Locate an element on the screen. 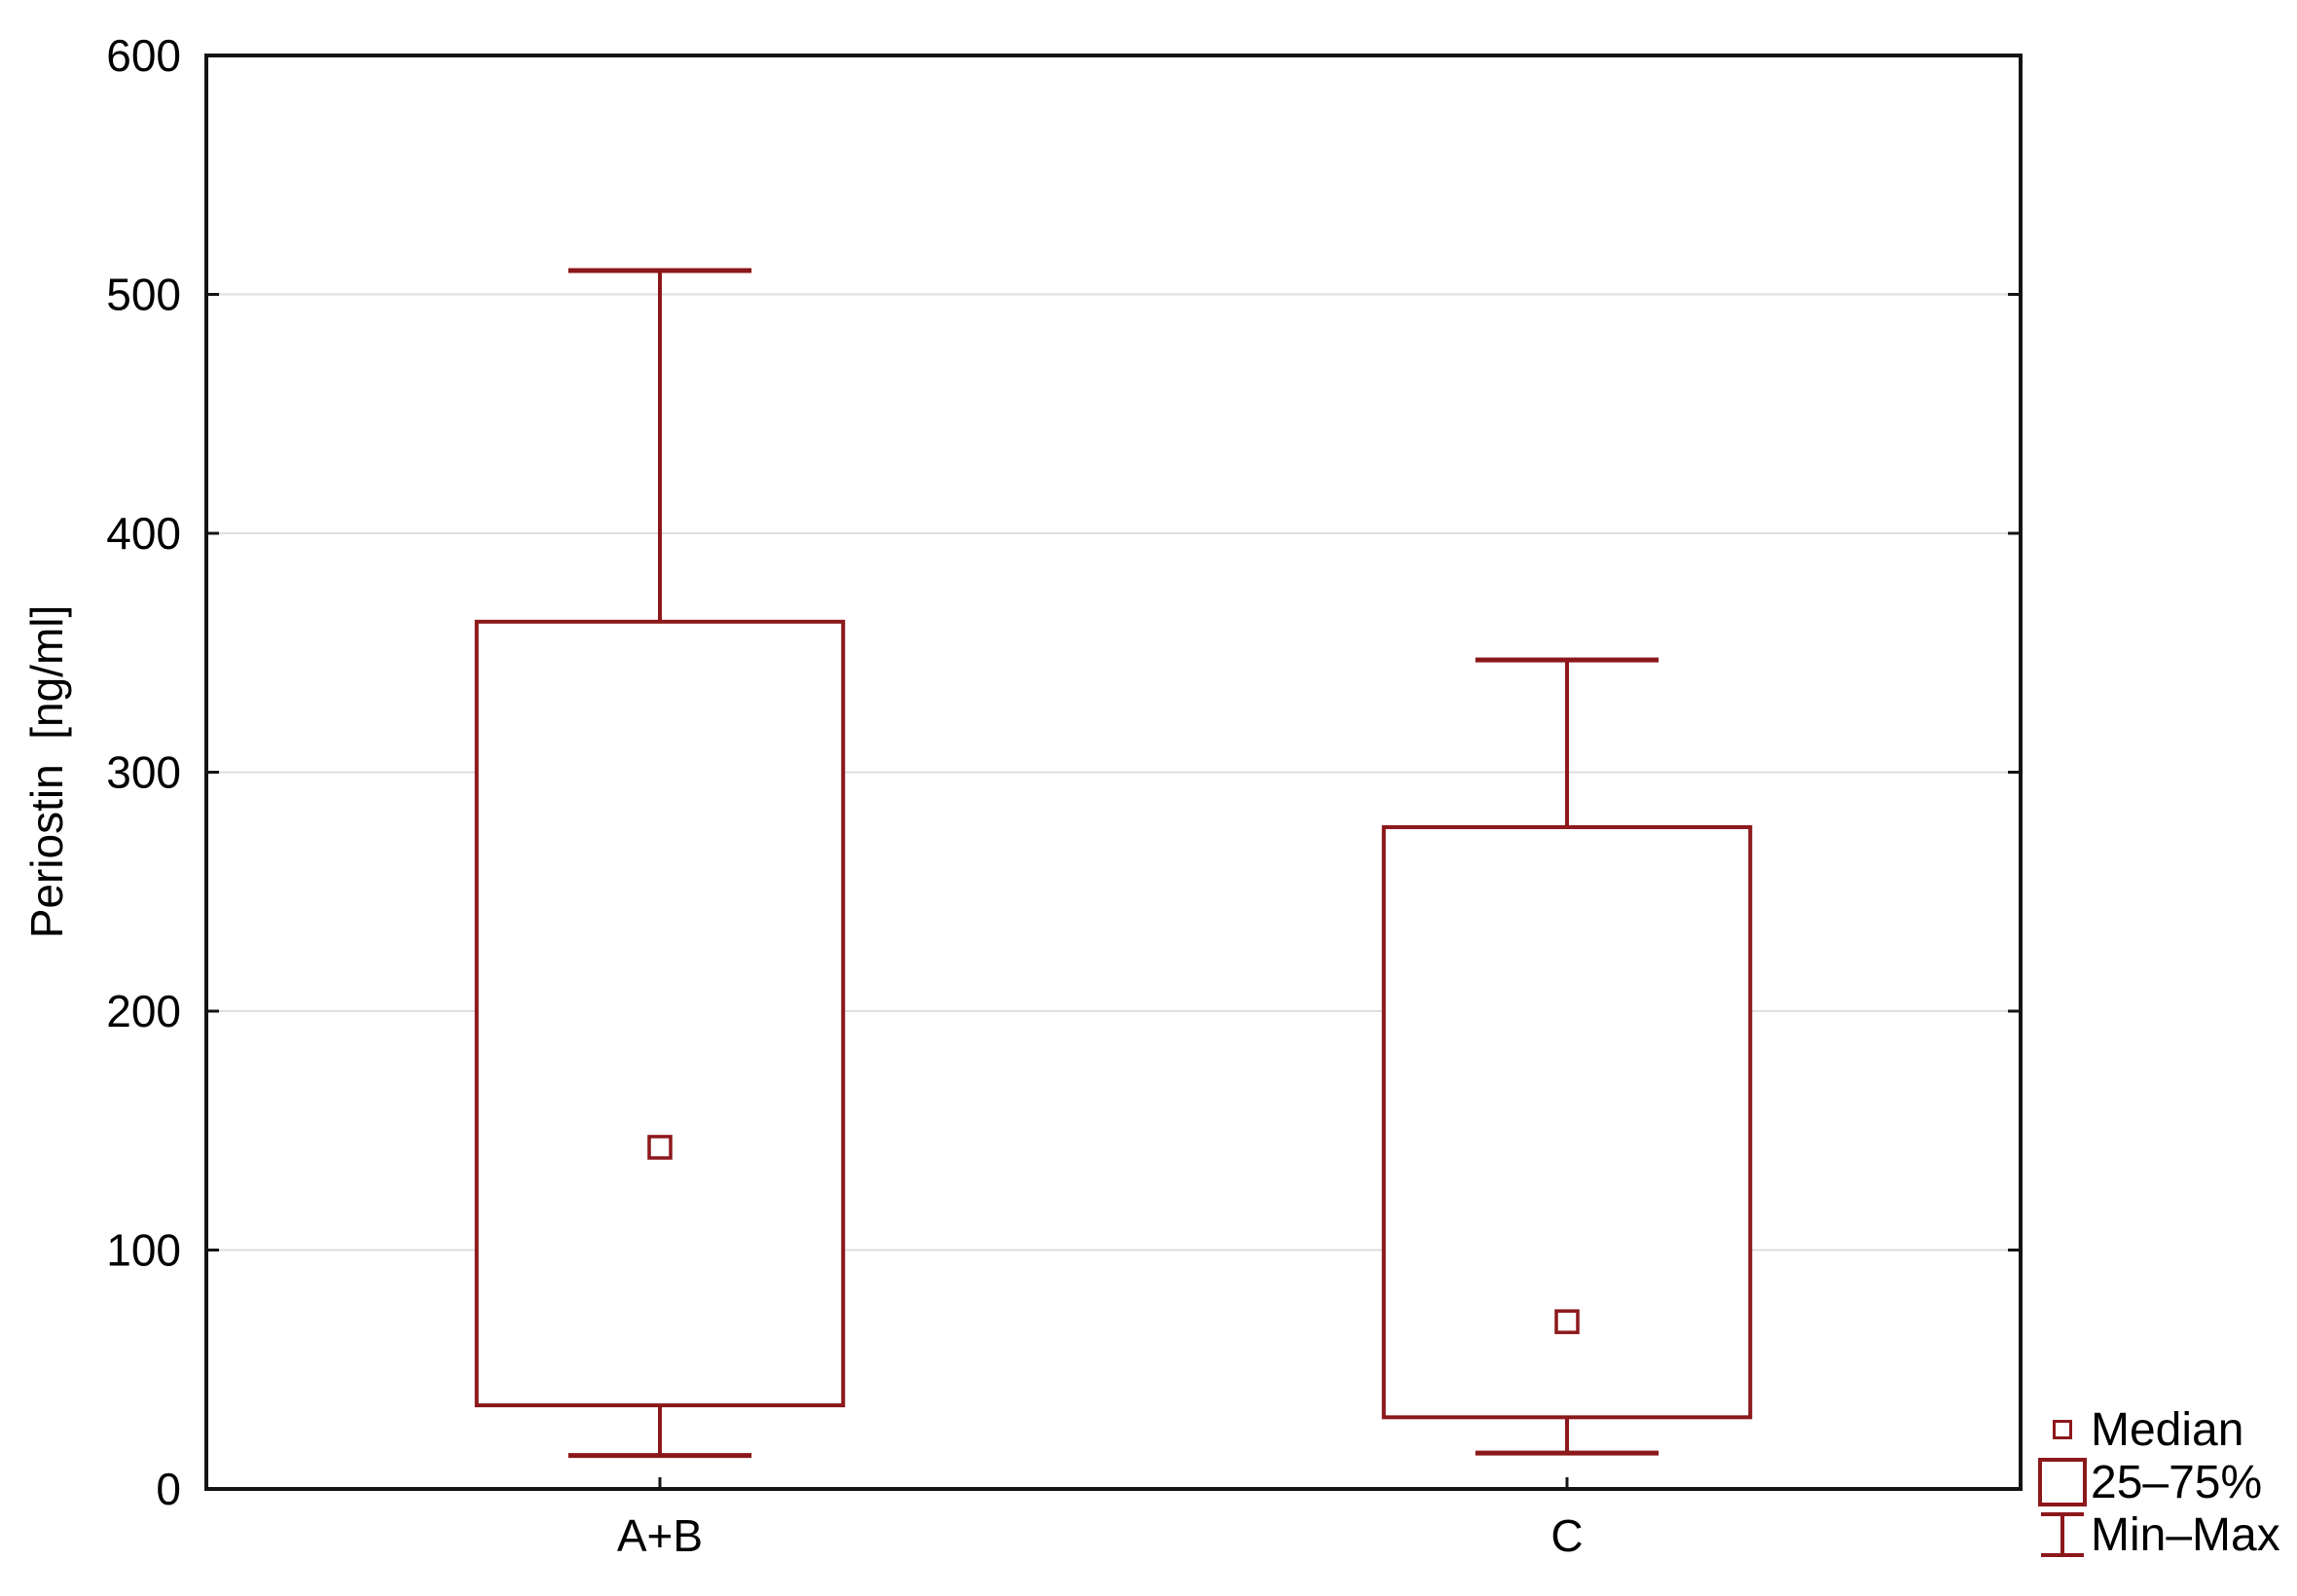  legend-label-minmax: Min–Max is located at coordinates (2185, 1534).